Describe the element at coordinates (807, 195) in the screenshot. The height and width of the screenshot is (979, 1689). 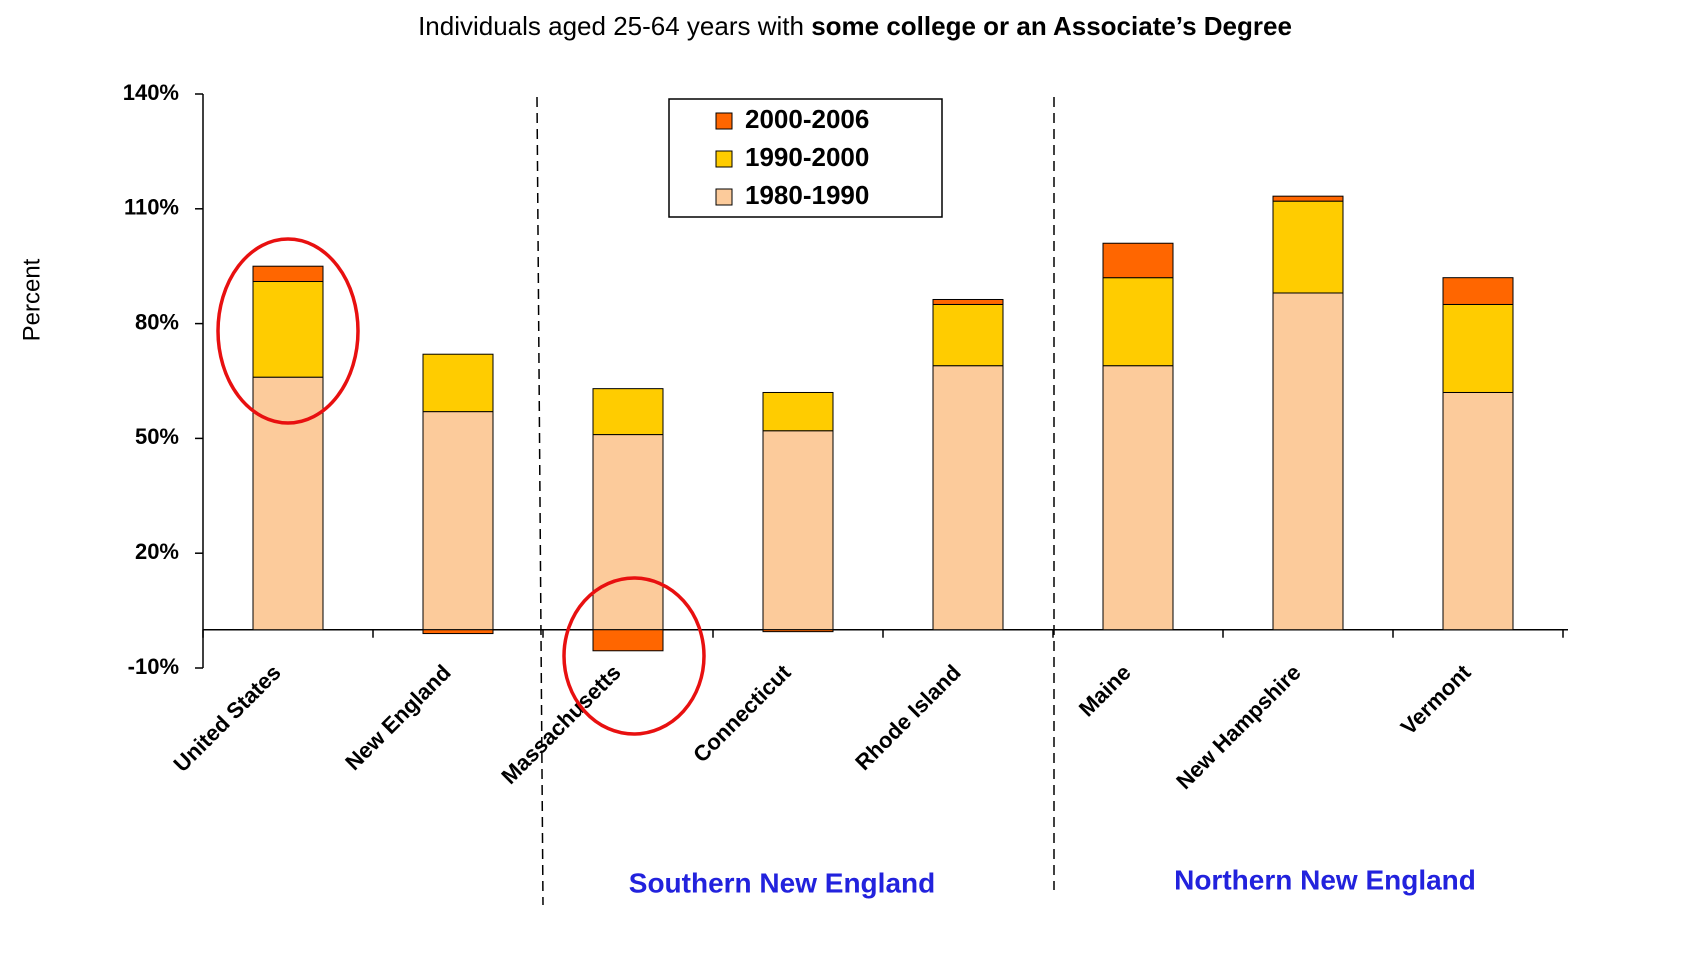
I see `legend-label: 1980-1990` at that location.